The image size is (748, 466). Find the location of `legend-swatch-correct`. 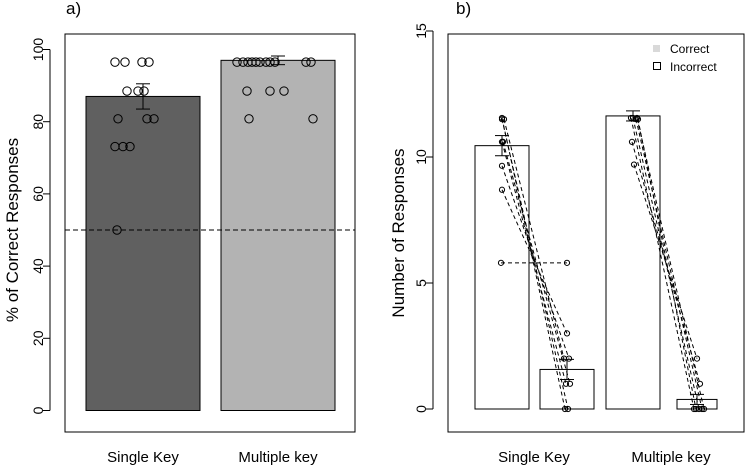

legend-swatch-correct is located at coordinates (656, 48).